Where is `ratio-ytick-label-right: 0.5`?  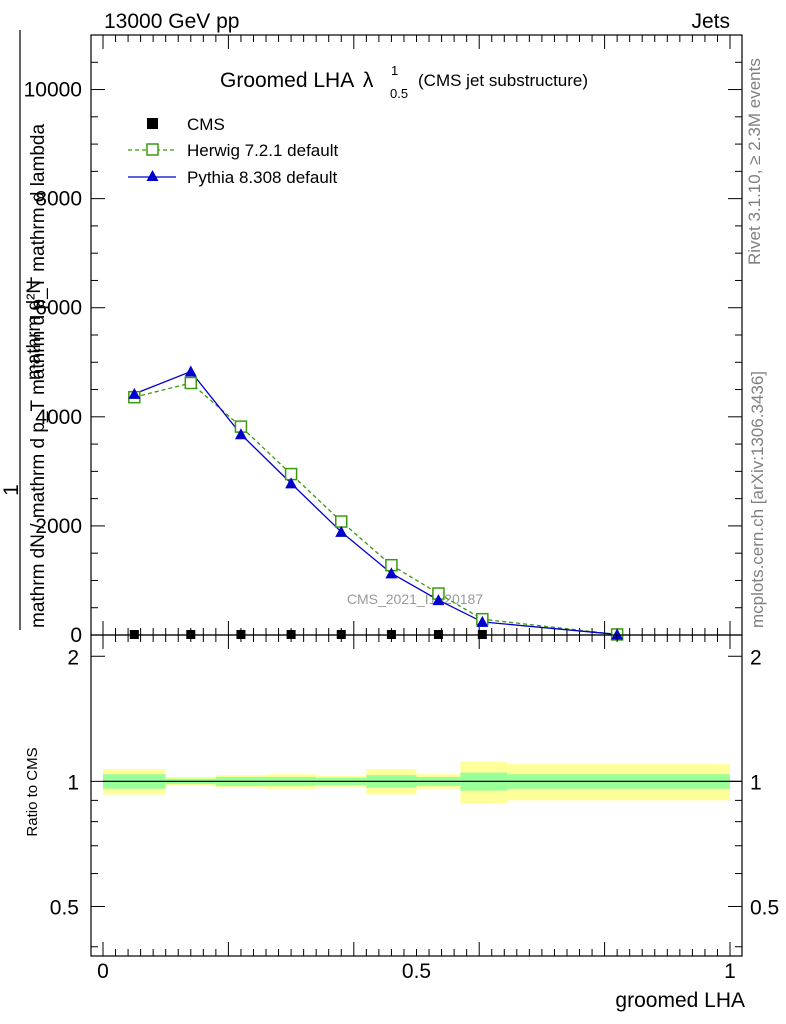 ratio-ytick-label-right: 0.5 is located at coordinates (764, 907).